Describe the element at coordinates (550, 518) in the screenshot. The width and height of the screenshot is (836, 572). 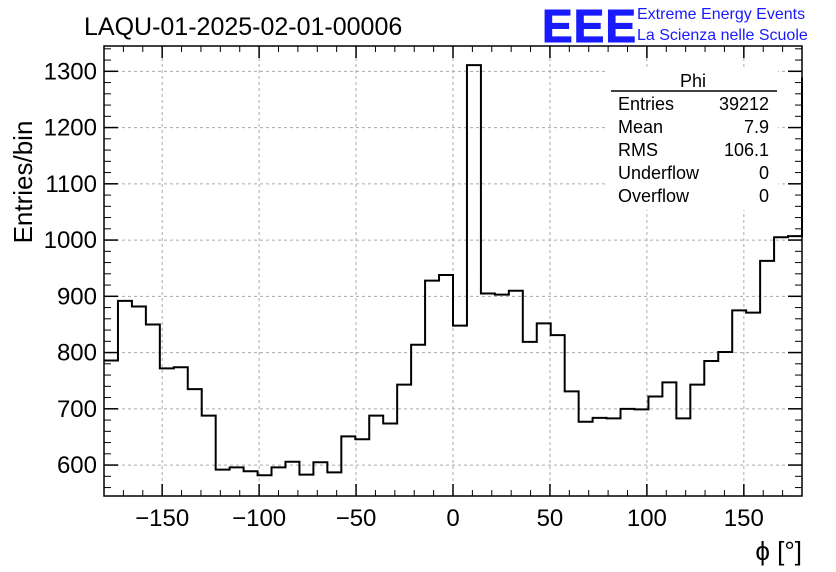
I see `x-tick-label: 50` at that location.